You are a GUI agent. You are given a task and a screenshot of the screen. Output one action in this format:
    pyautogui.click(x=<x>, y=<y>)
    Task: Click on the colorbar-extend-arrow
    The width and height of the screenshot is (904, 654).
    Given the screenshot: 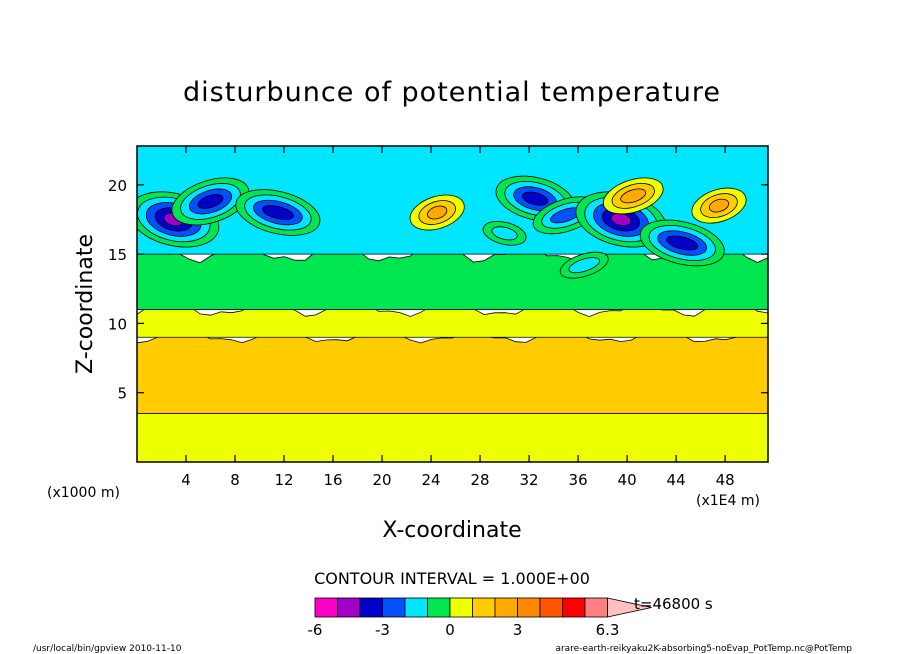 What is the action you would take?
    pyautogui.click(x=629, y=607)
    